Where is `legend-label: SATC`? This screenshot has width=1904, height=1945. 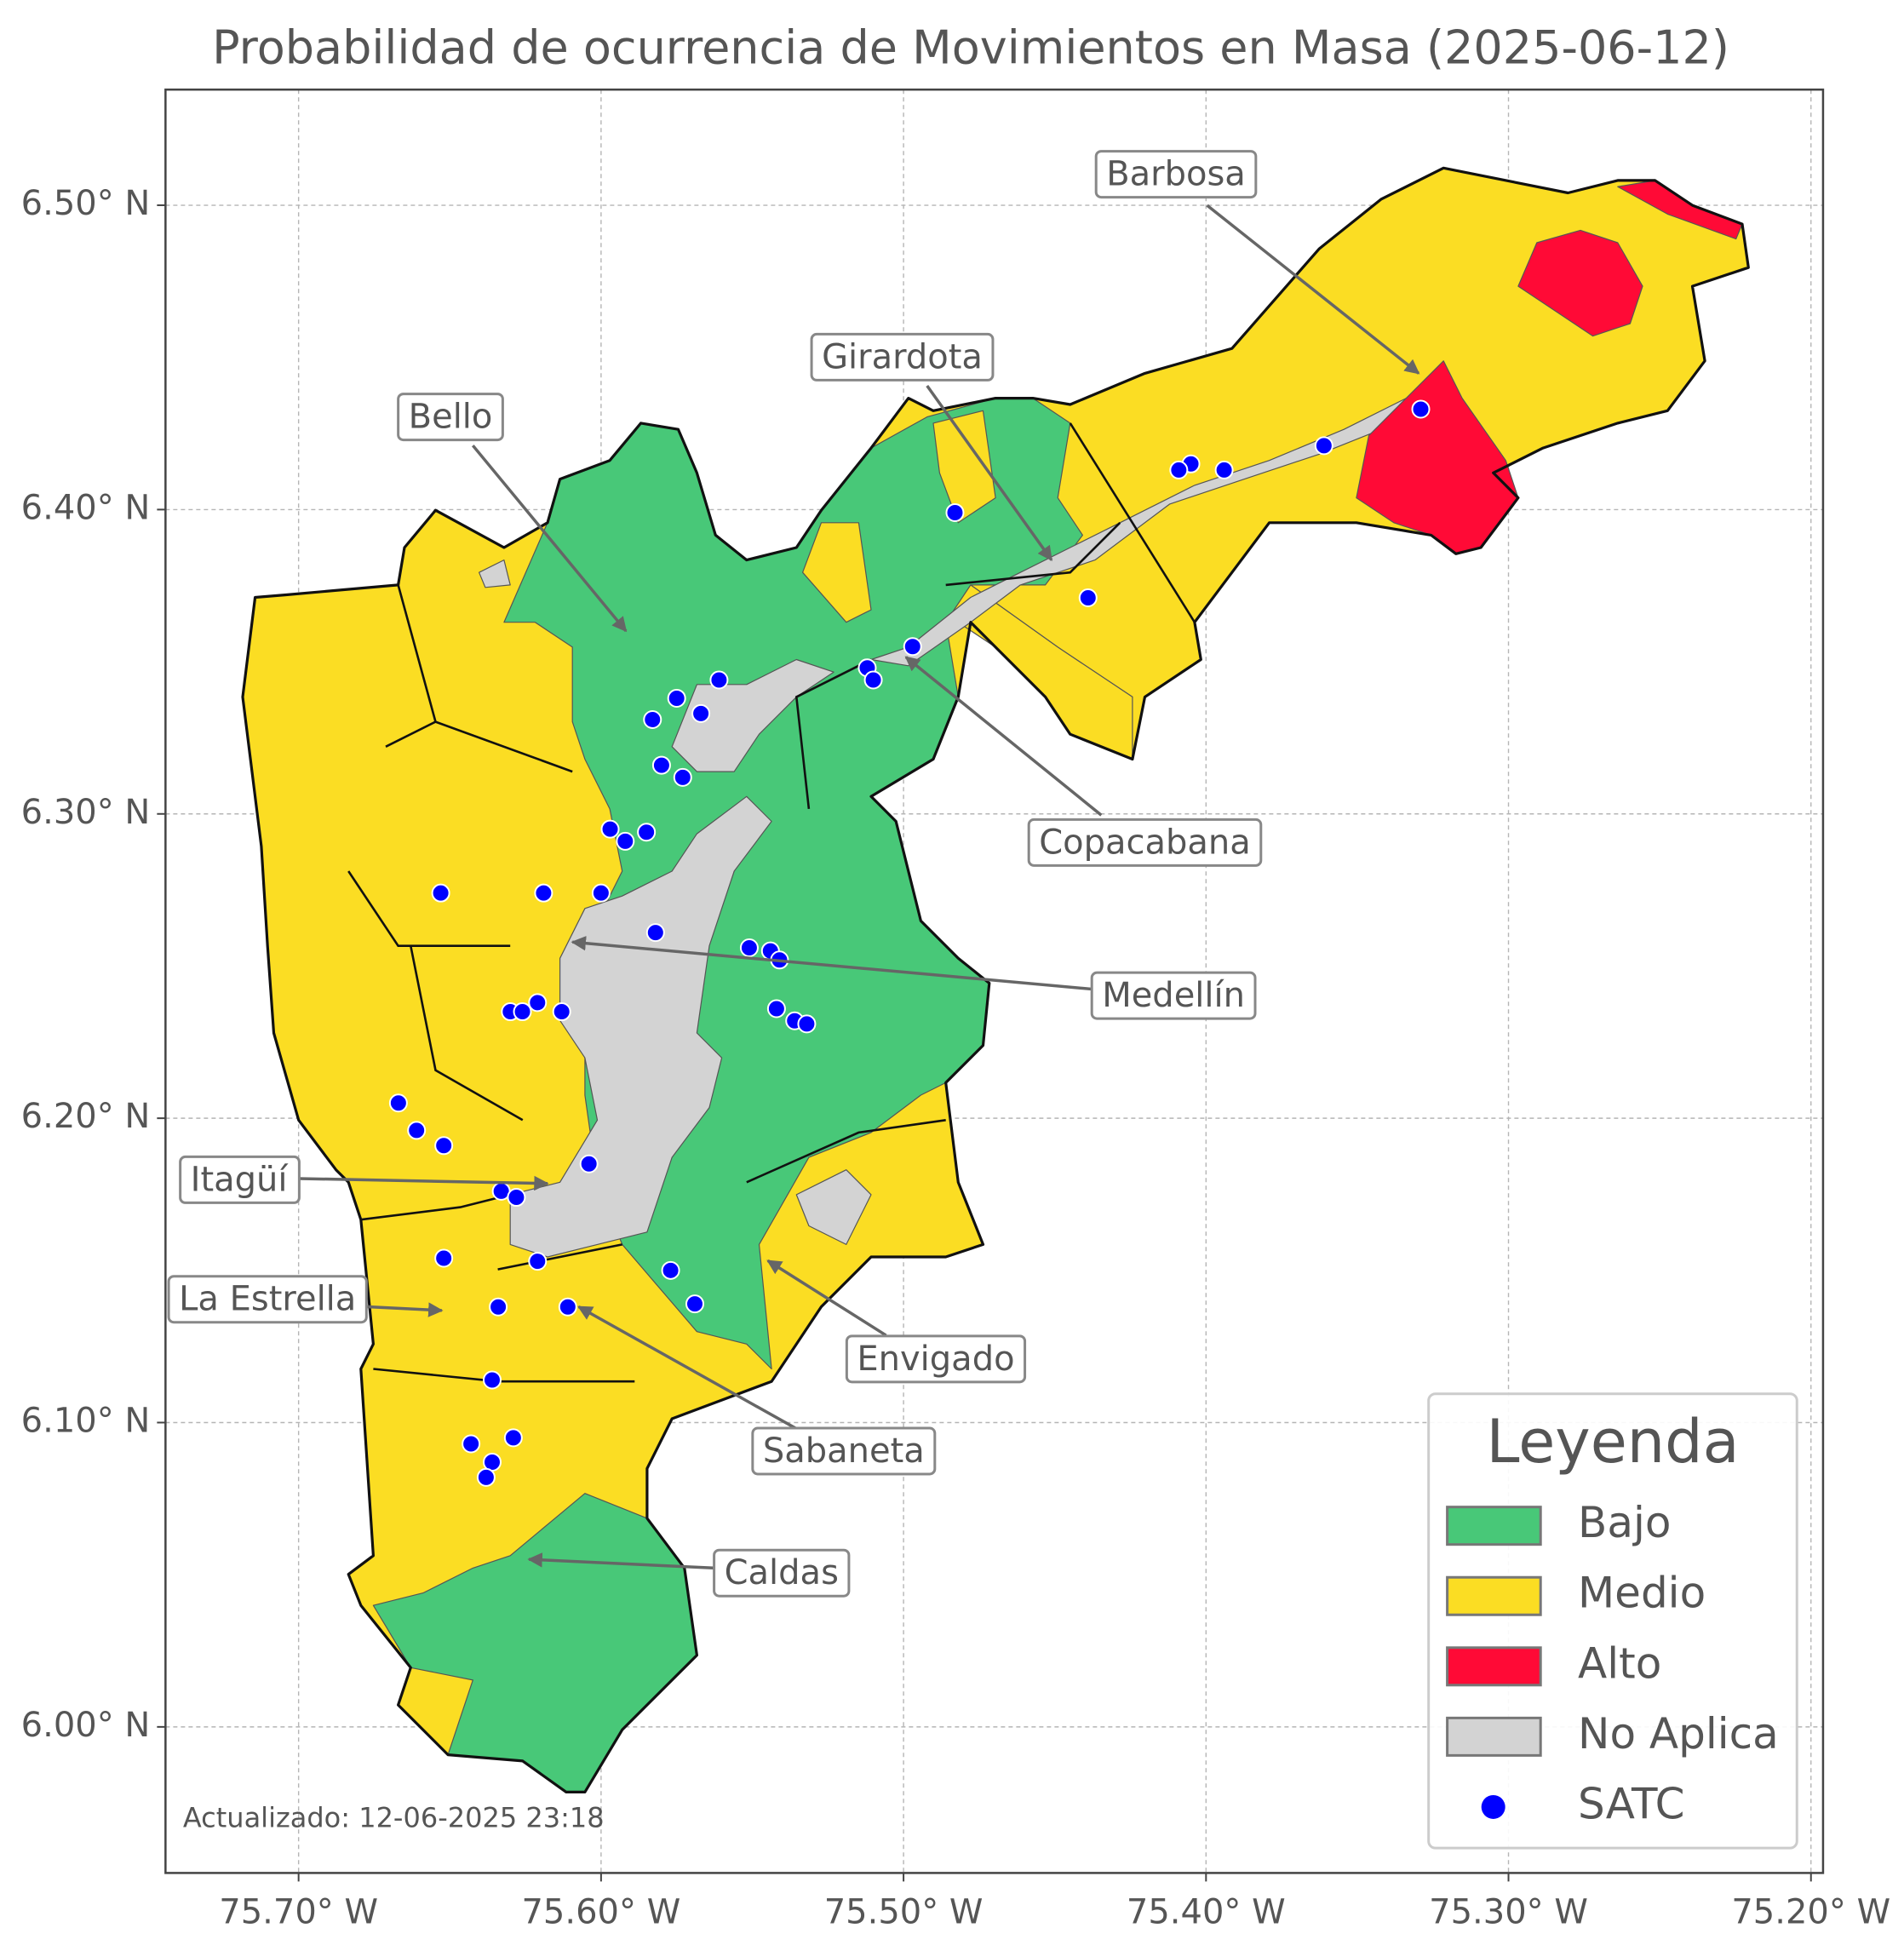
legend-label: SATC is located at coordinates (1632, 1803).